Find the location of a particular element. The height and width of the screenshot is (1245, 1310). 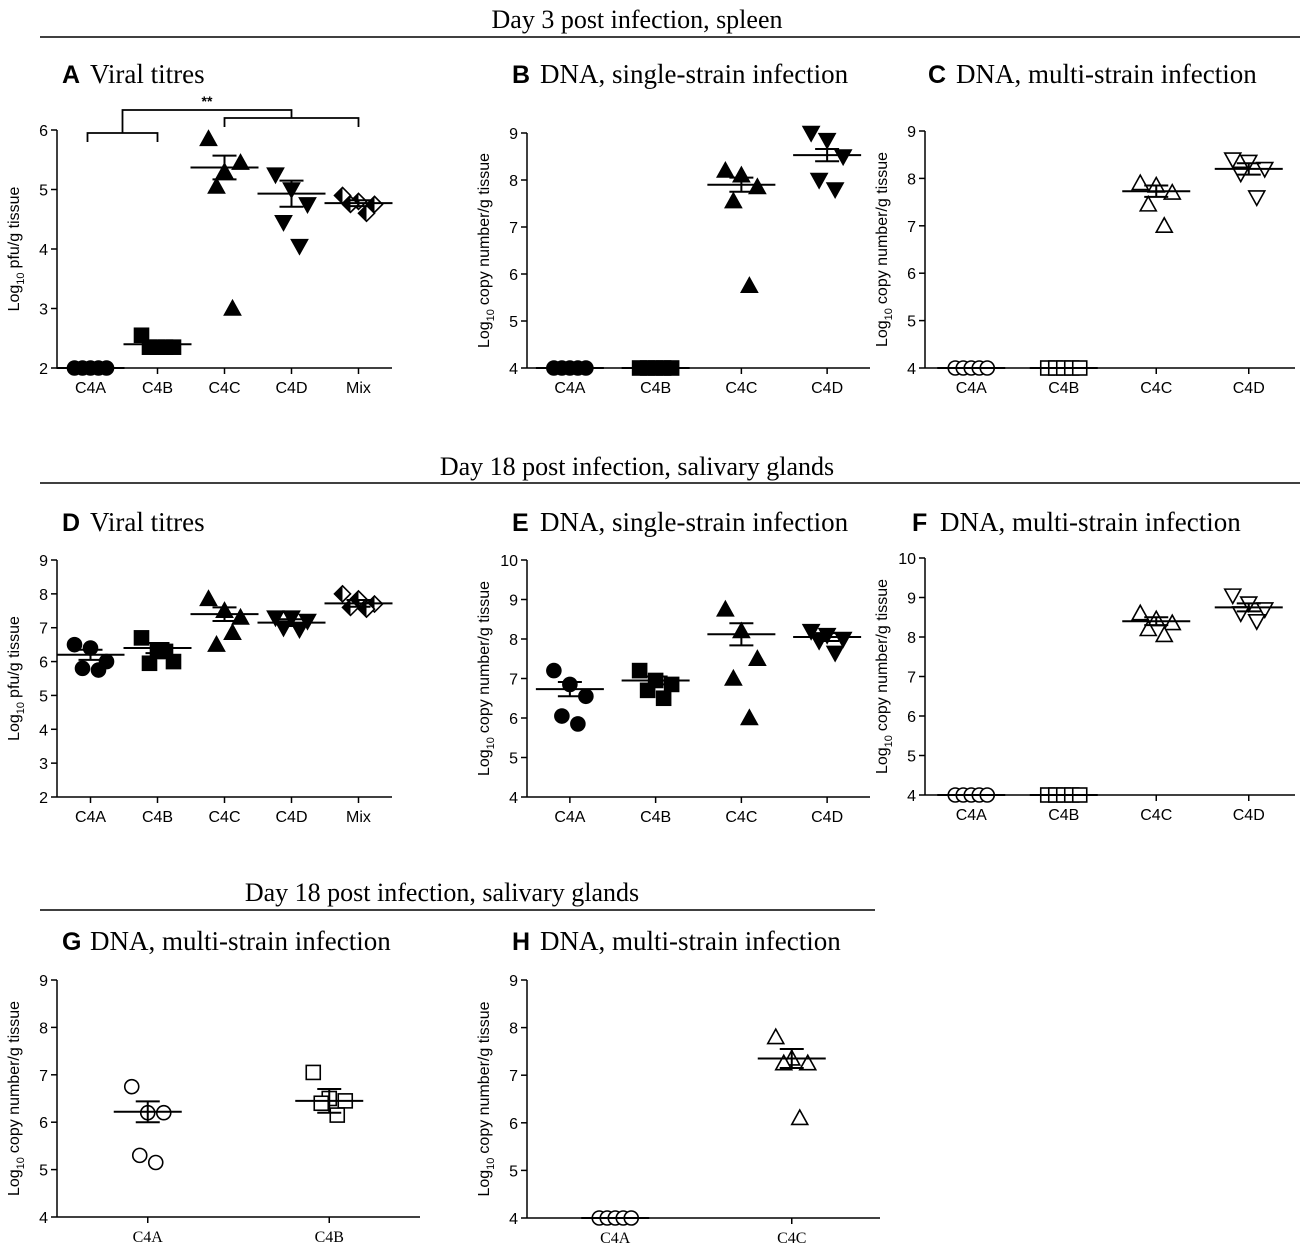

significance-label: ** is located at coordinates (207, 101).